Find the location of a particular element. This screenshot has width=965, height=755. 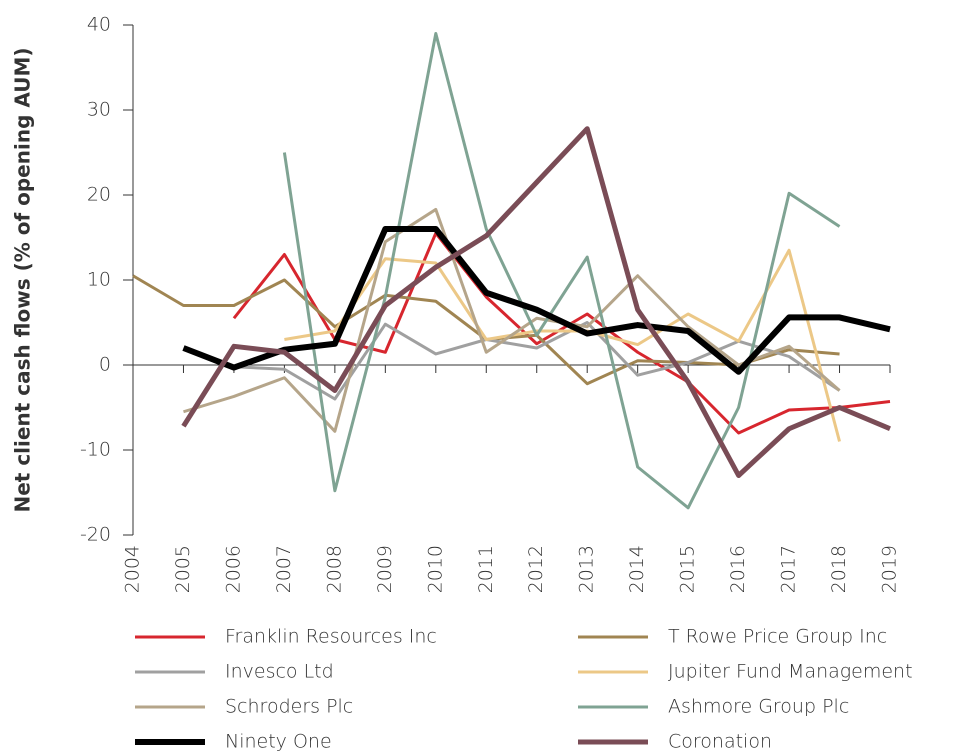

x-tick-label: 2010 is located at coordinates (435, 569).